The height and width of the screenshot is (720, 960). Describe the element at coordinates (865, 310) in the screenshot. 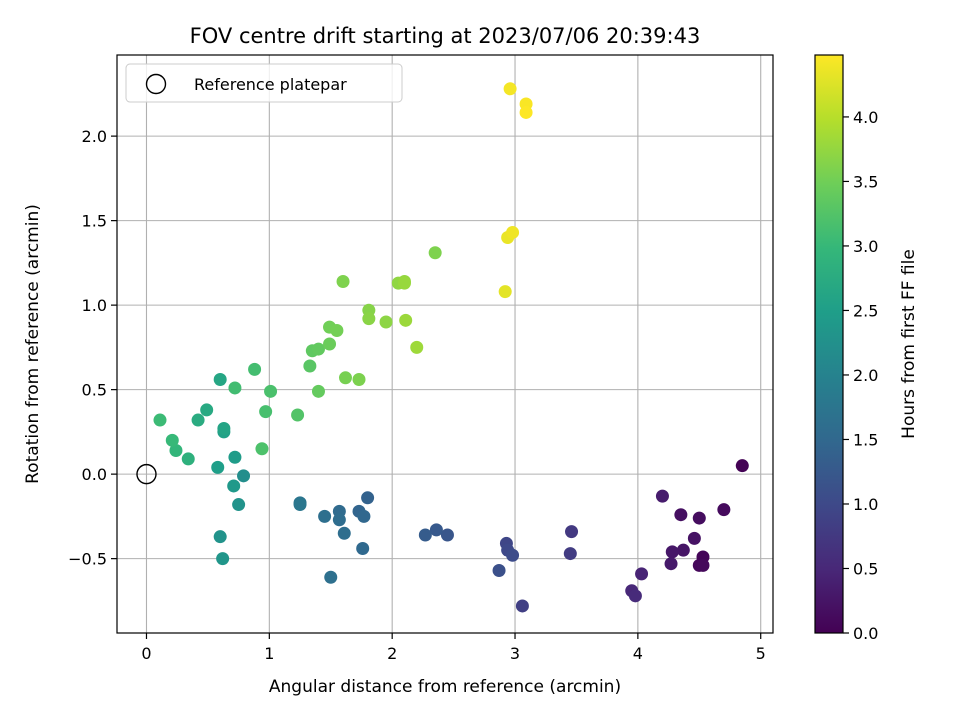

I see `colorbar-tick-label: 2.5` at that location.